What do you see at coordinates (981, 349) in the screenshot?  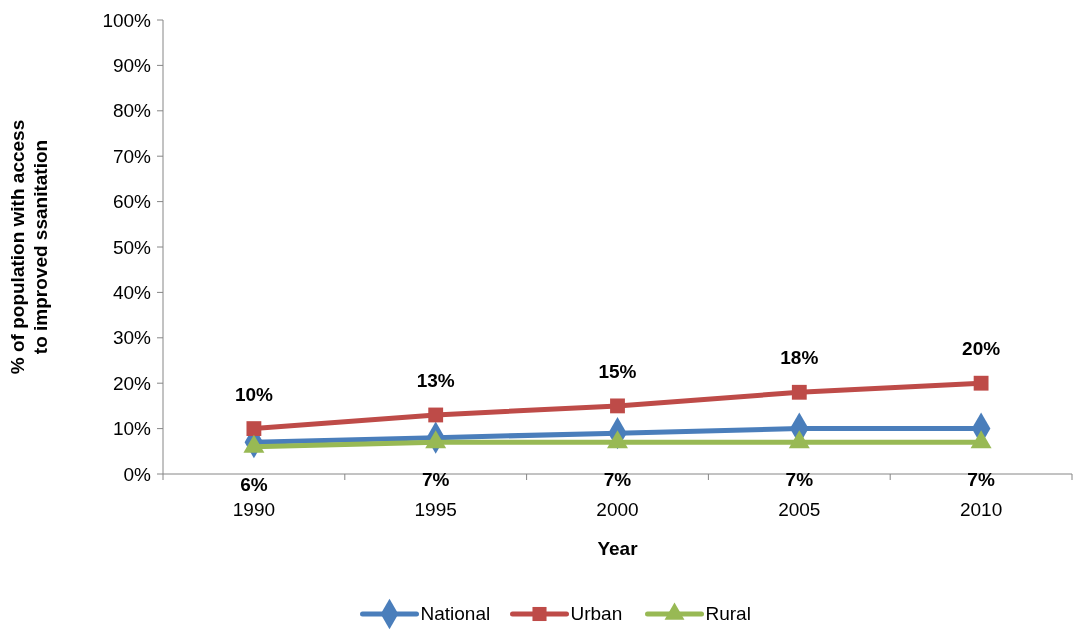 I see `data-label: 20%` at bounding box center [981, 349].